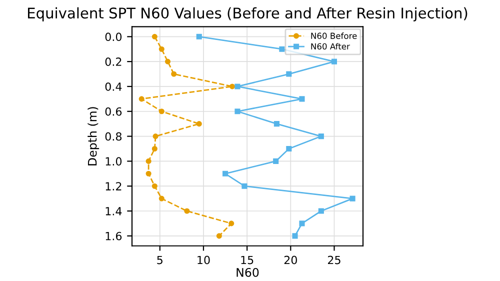 Image resolution: width=500 pixels, height=281 pixels. I want to click on y-axis-title: Depth (m), so click(94, 136).